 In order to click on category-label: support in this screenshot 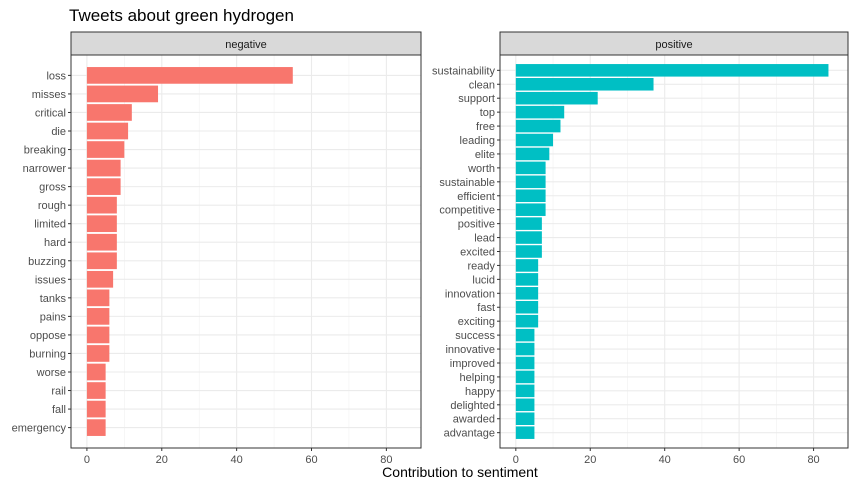, I will do `click(476, 99)`.